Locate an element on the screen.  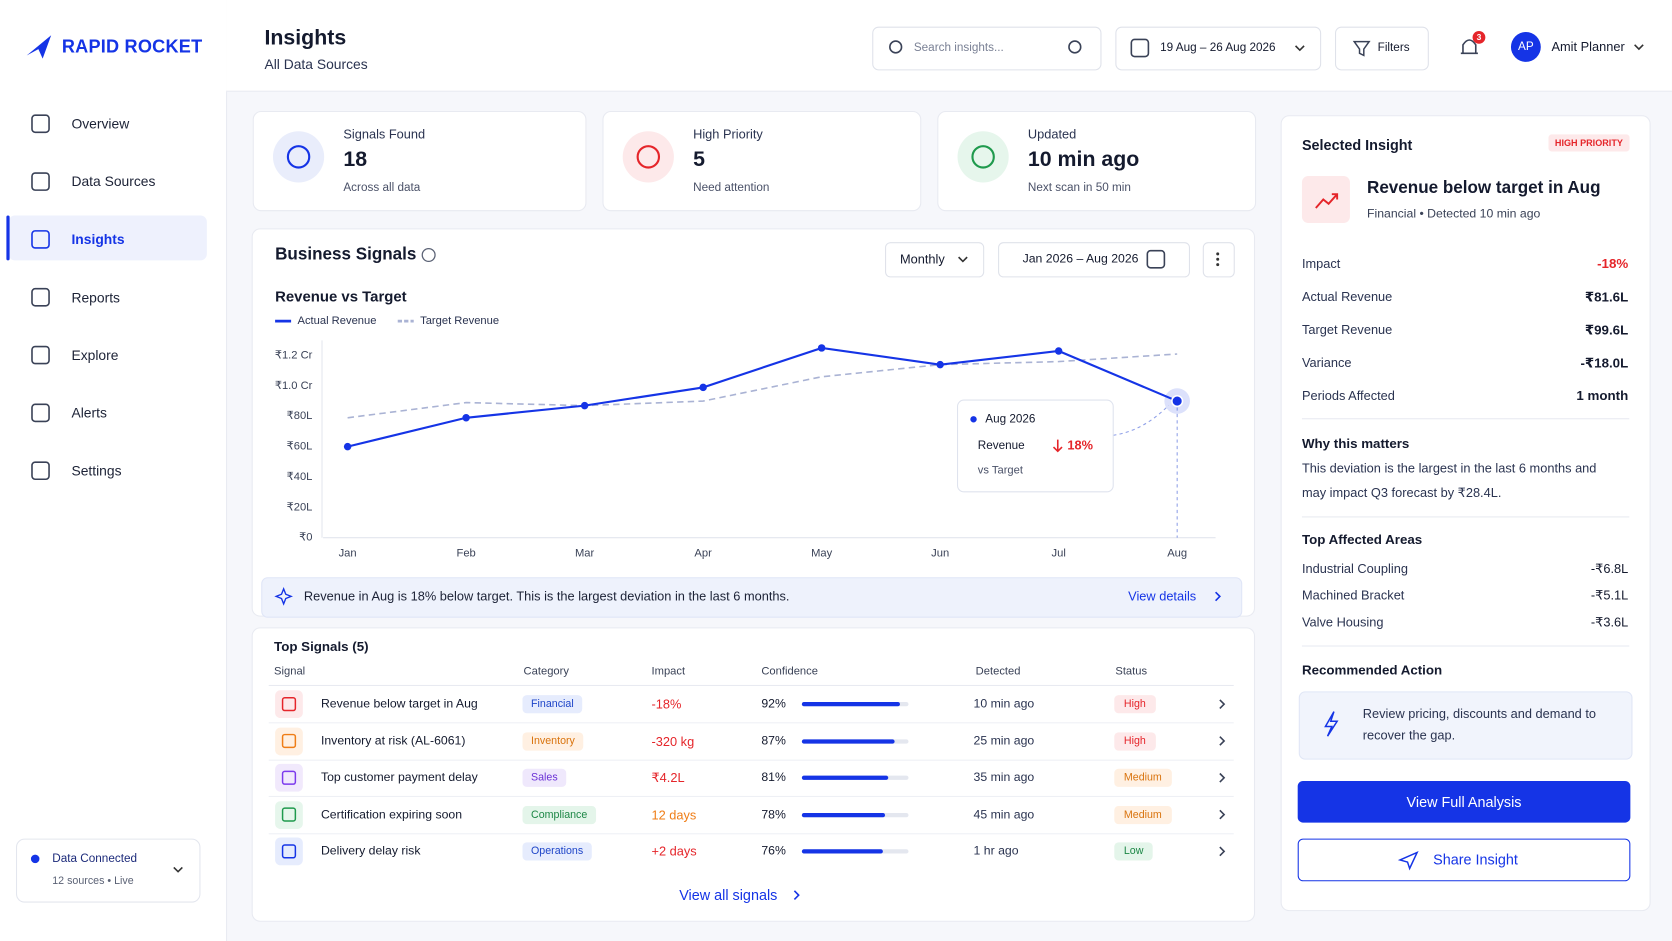
column-header: Signal is located at coordinates (290, 671).